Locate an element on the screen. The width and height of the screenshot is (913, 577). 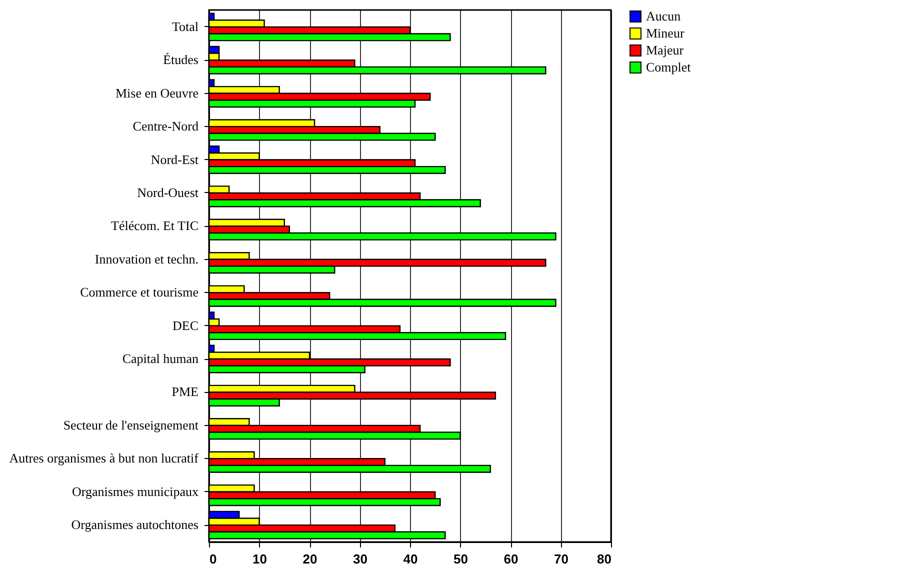
legend-label: Majeur is located at coordinates (665, 50).